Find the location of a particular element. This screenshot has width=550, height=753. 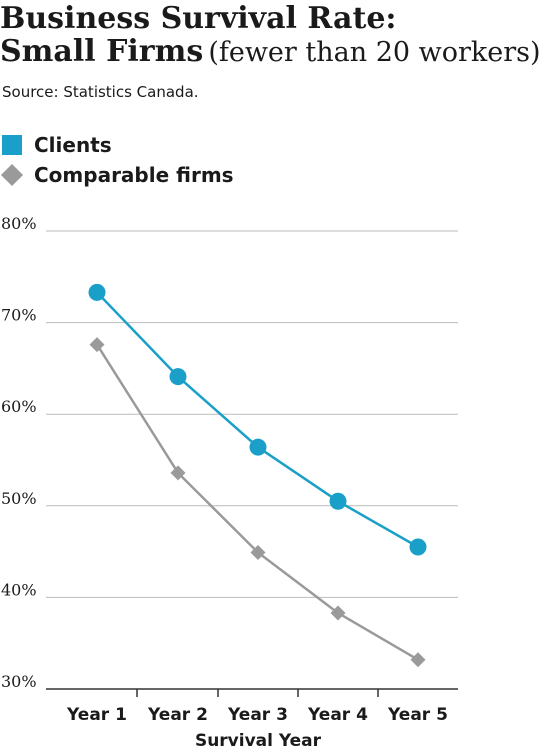

y-tick-label: 40% is located at coordinates (19, 589).